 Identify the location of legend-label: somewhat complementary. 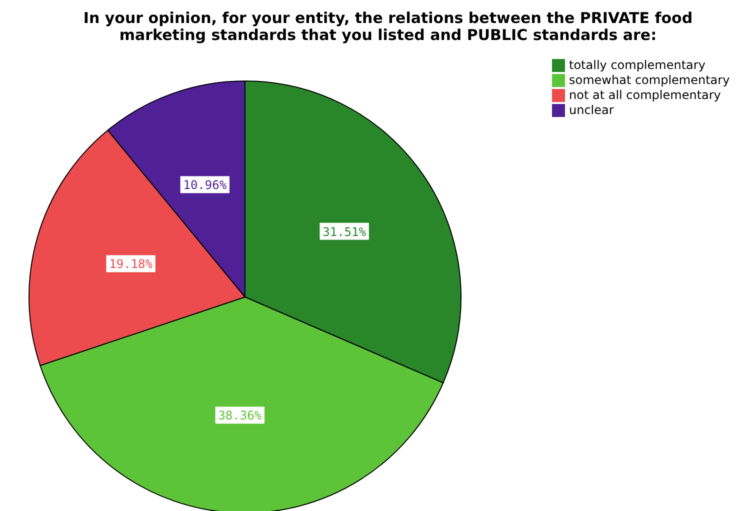
(649, 80).